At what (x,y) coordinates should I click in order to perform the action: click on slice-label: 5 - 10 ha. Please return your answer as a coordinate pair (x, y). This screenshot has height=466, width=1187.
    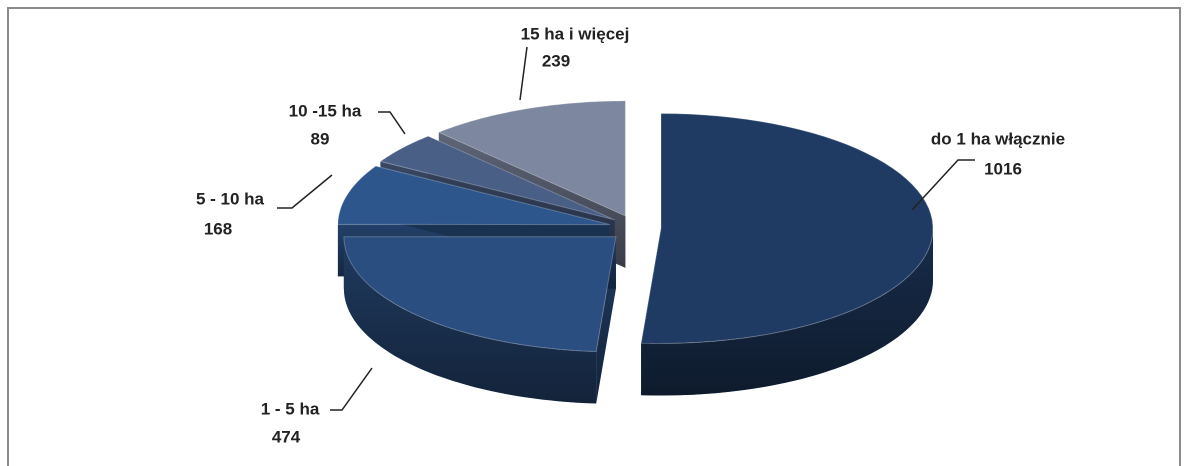
    Looking at the image, I should click on (230, 198).